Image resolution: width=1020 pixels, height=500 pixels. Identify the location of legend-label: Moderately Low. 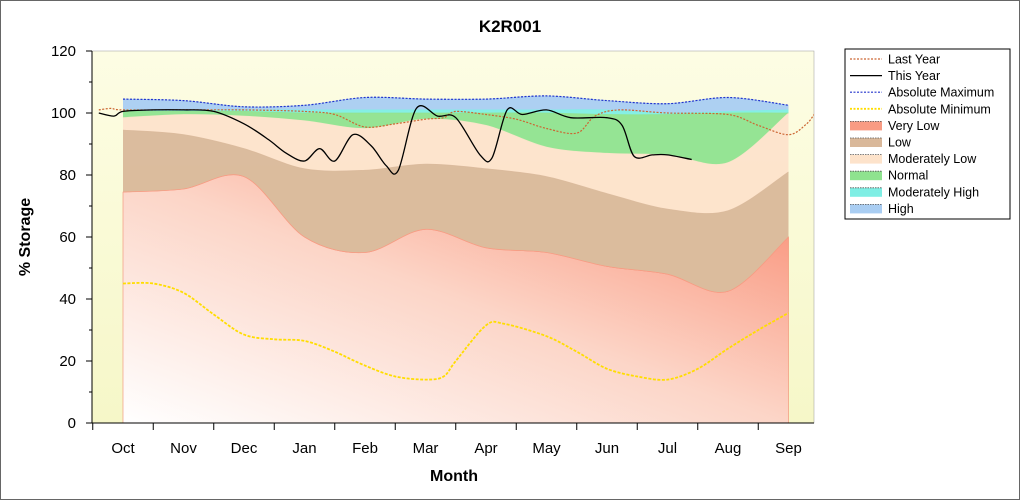
(932, 159).